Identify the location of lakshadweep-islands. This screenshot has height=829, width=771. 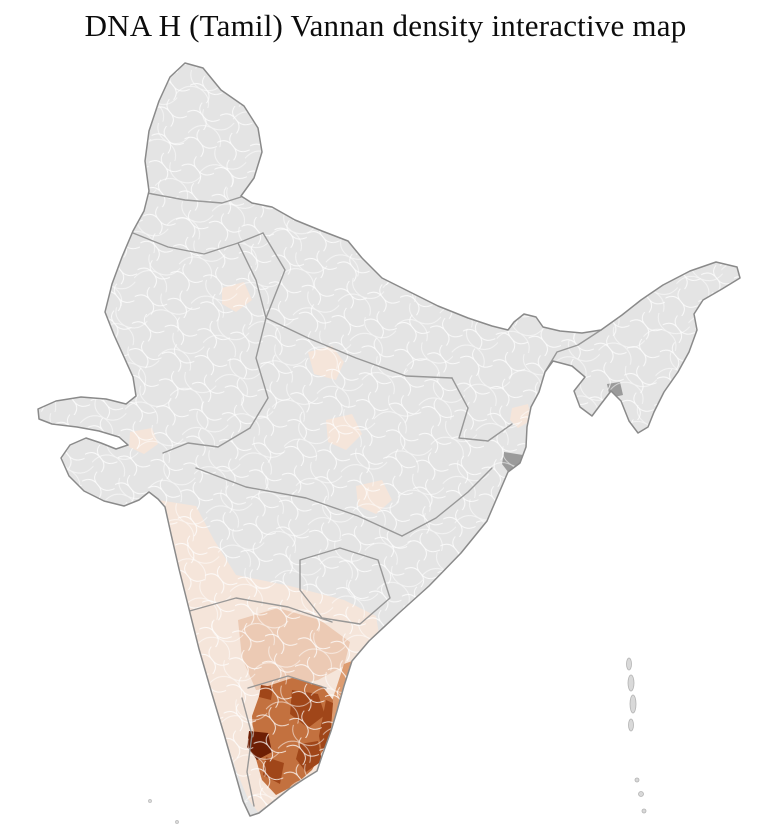
(163, 811).